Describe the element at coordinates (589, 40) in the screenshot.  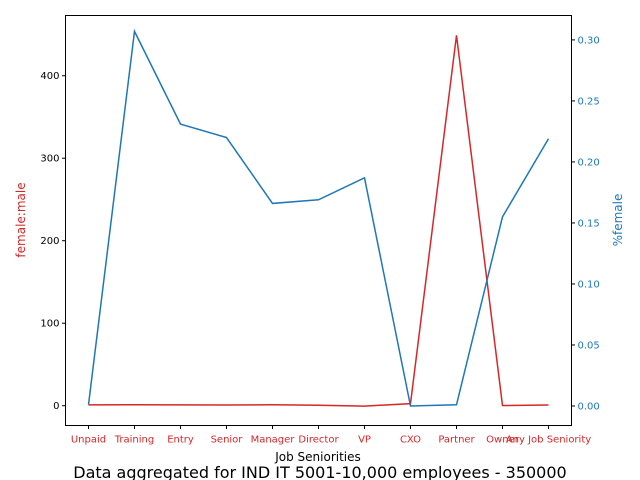
I see `right-y-tick-label: 0.30` at that location.